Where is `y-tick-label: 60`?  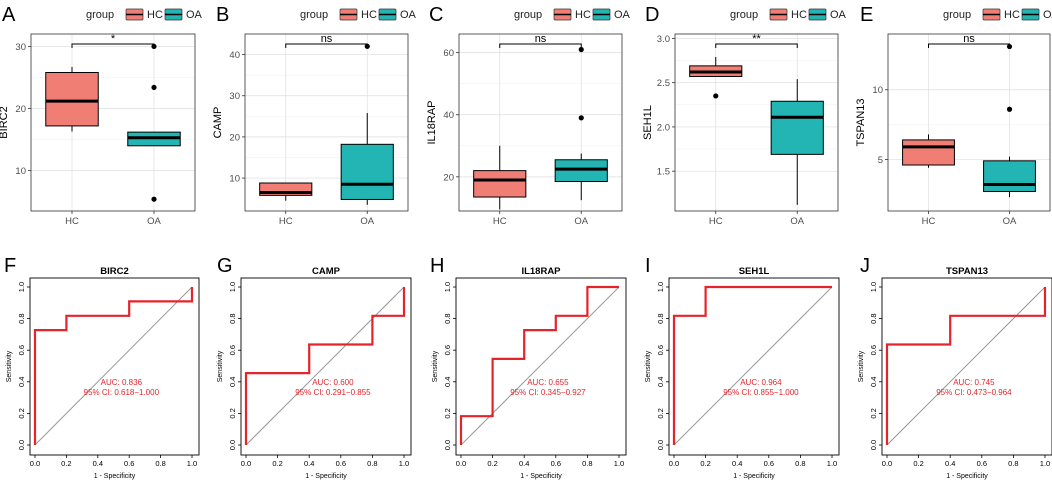
y-tick-label: 60 is located at coordinates (448, 53).